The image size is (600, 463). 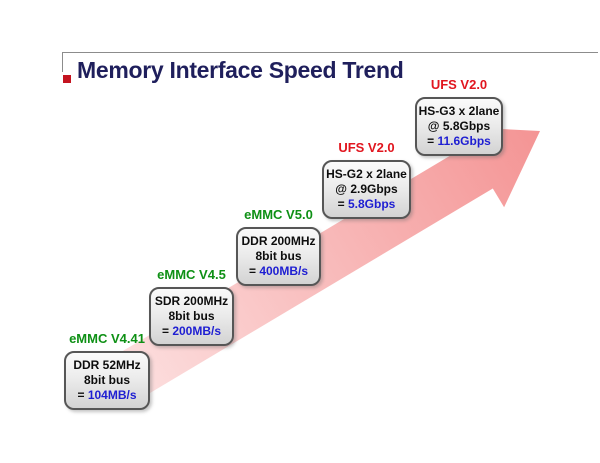 I want to click on node-value-line: = 5.8Gbps, so click(x=366, y=204).